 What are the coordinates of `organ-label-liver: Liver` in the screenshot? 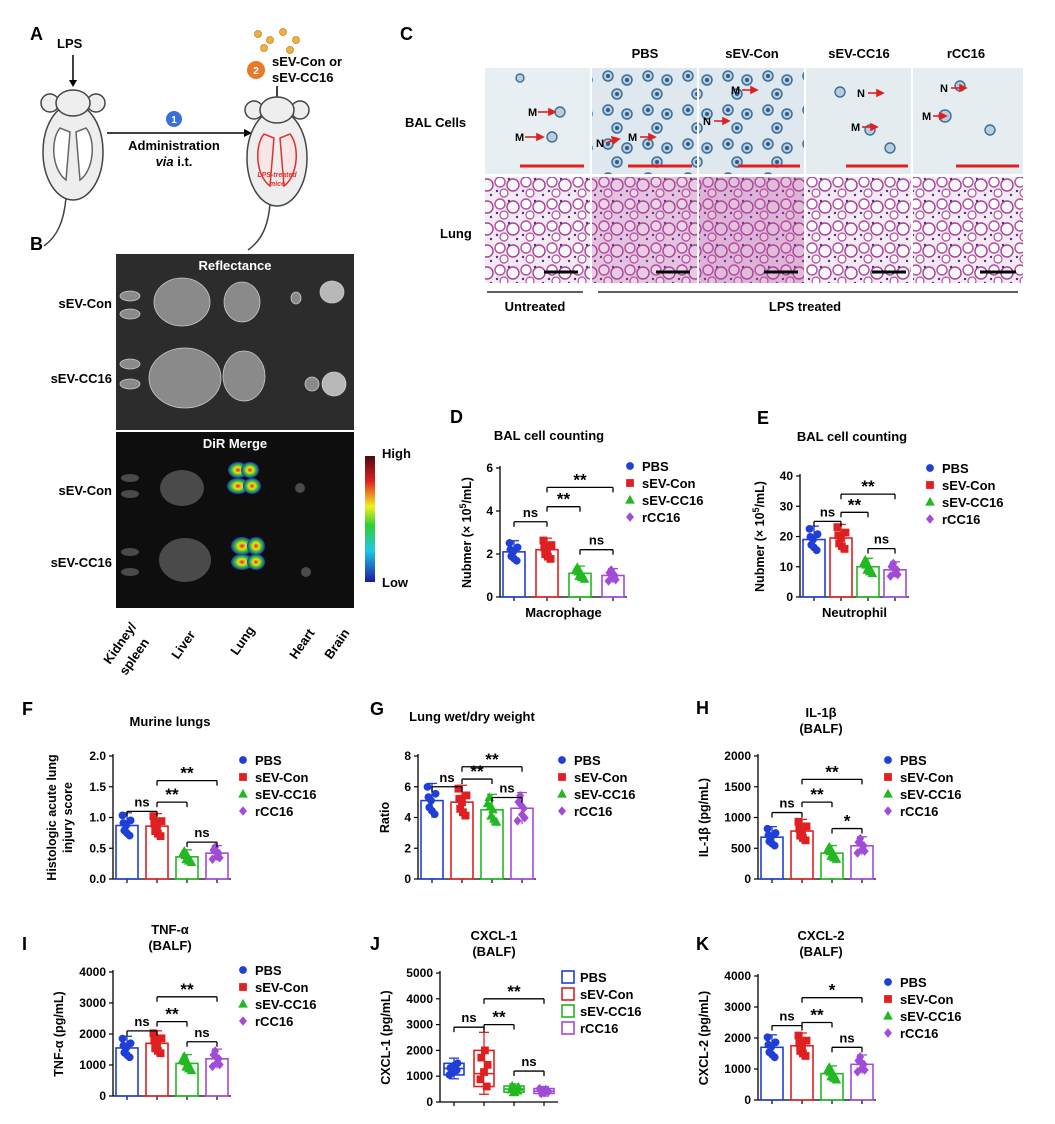 It's located at (183, 645).